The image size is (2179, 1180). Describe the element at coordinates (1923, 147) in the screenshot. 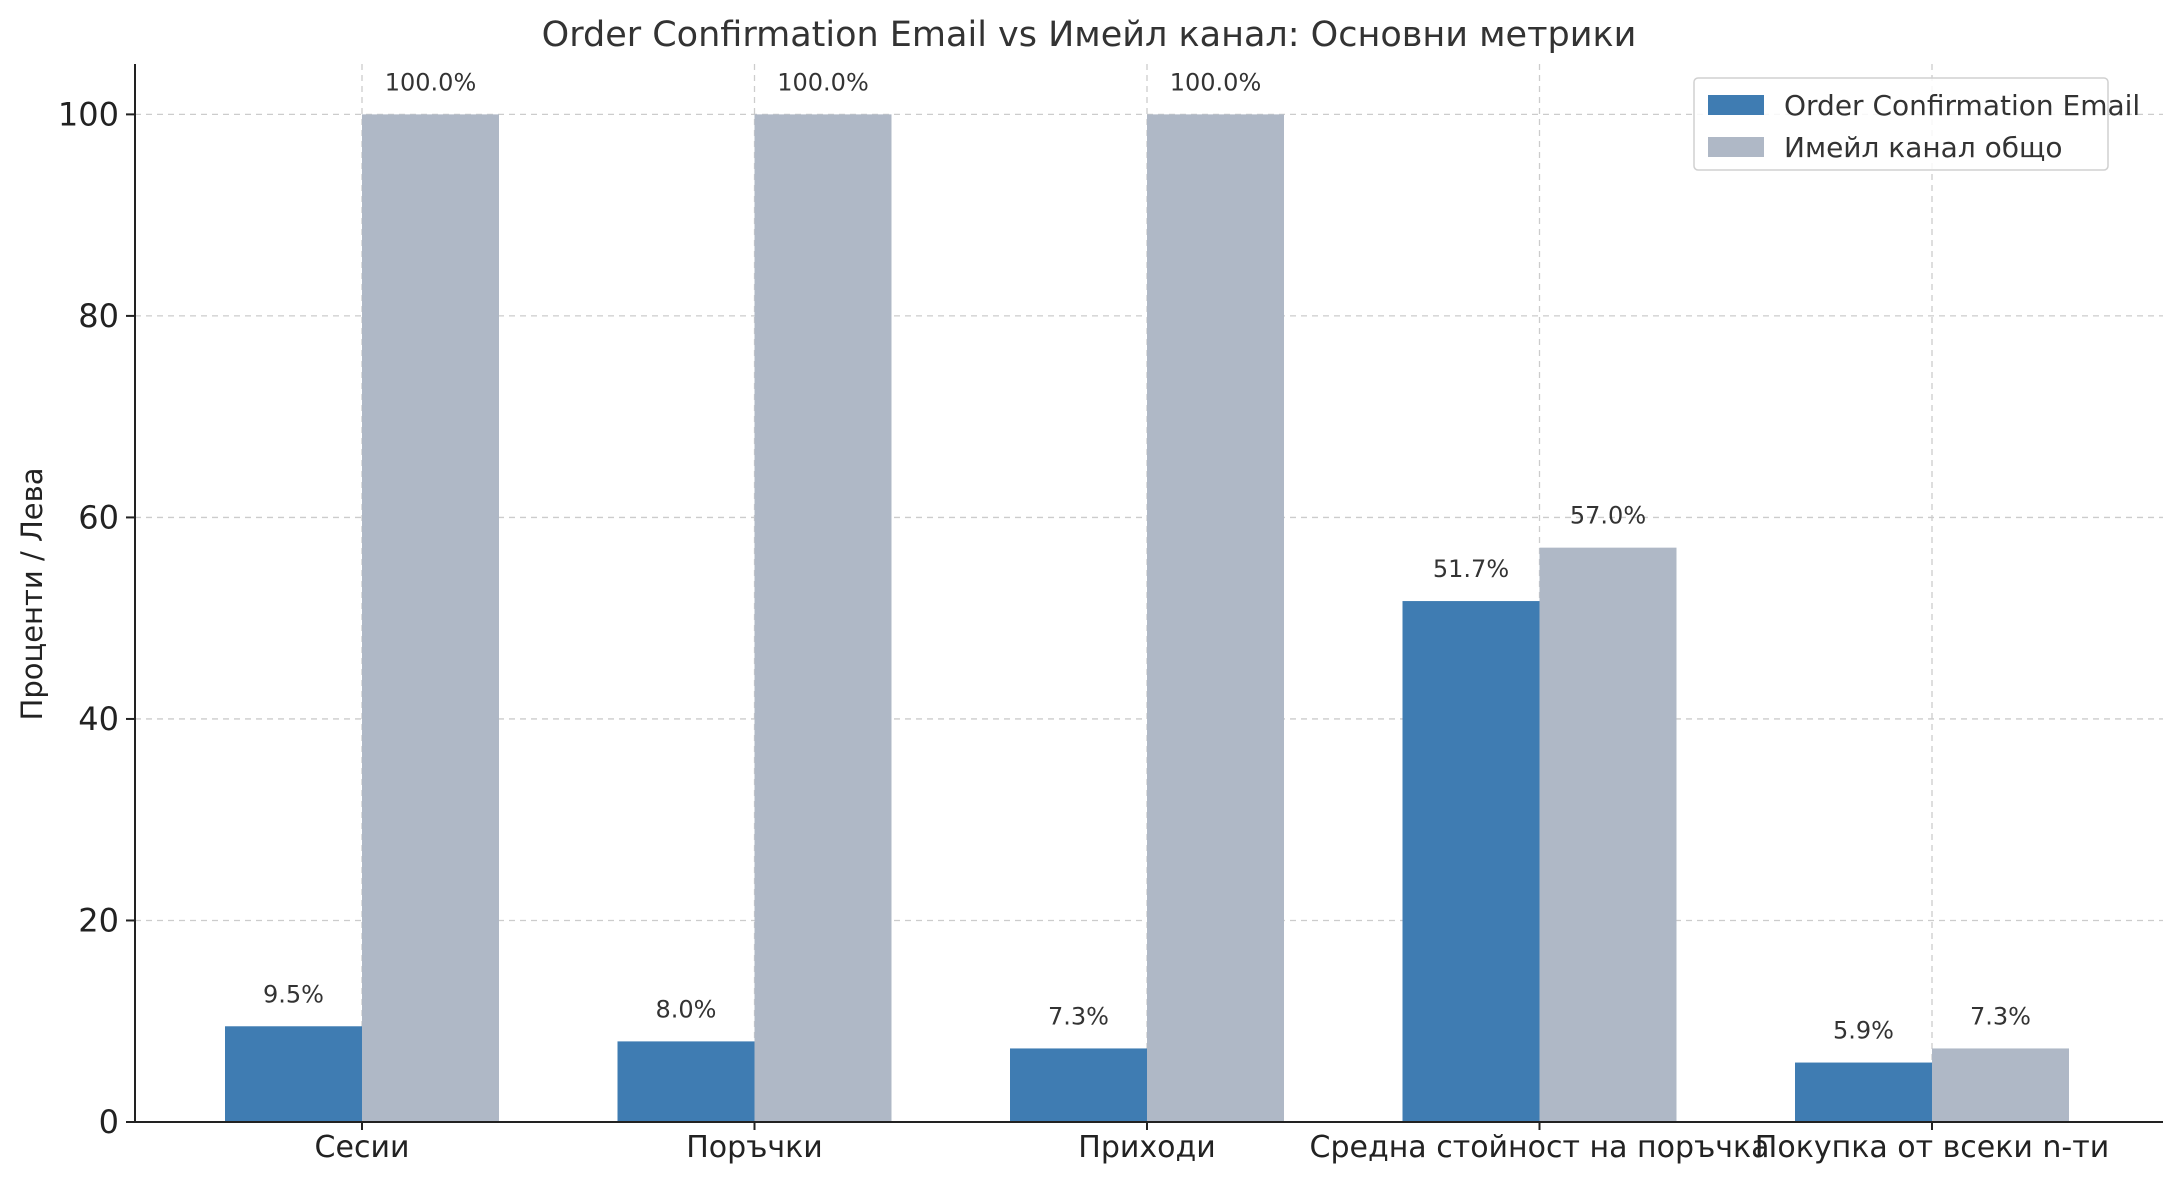

I see `legend-entry: Имейл канал общо` at that location.